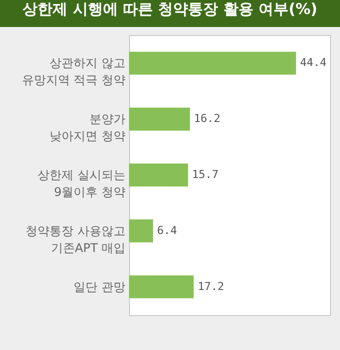  I want to click on y-tick-label: 일단 관망, so click(100, 287).